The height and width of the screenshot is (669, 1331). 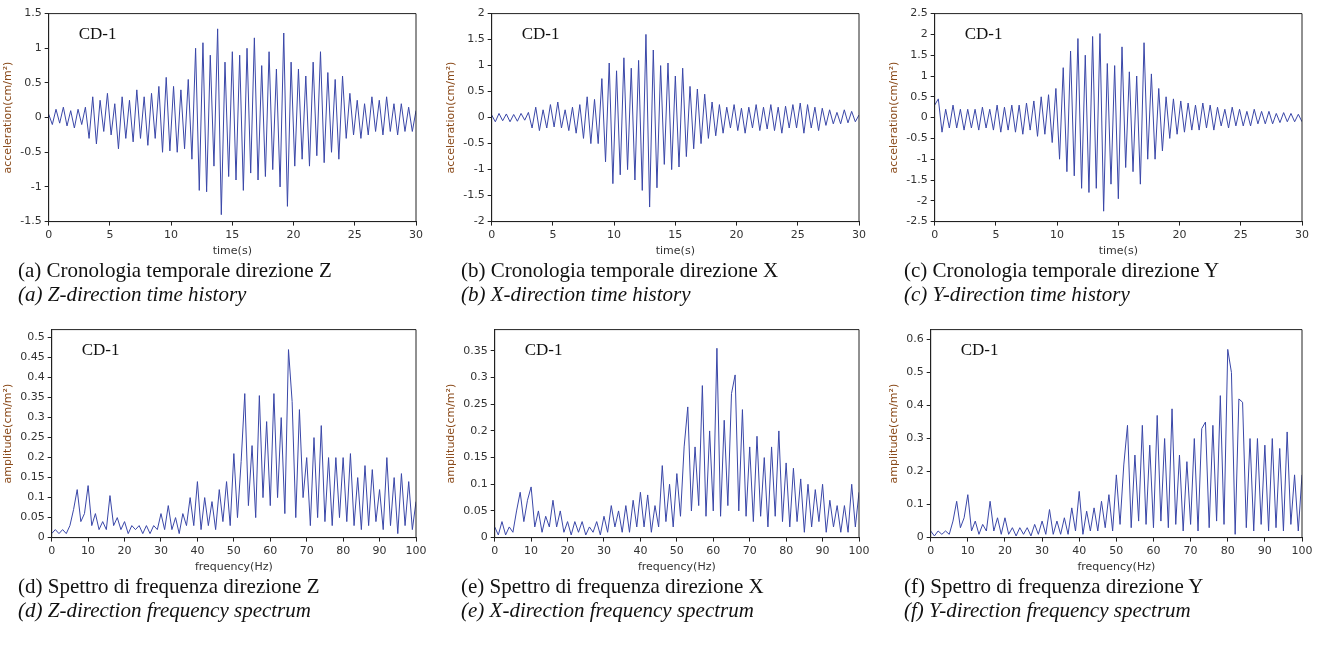 What do you see at coordinates (822, 551) in the screenshot?
I see `x-tick-label: 90` at bounding box center [822, 551].